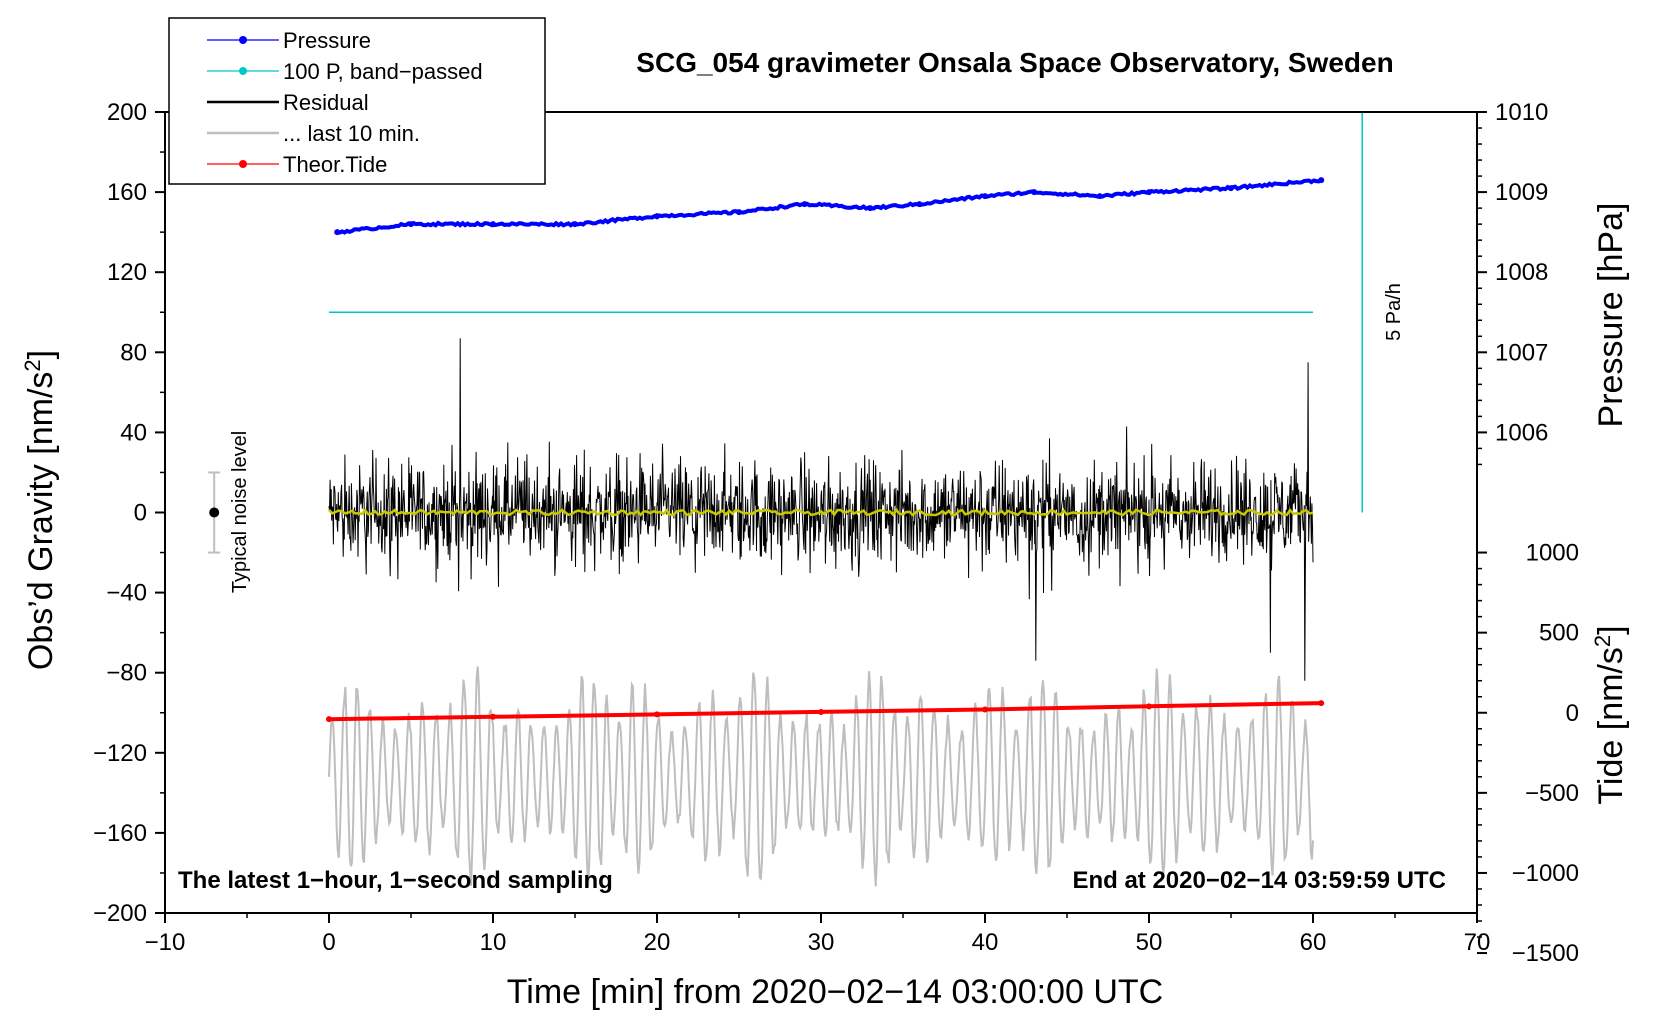  I want to click on tide-tick-label: −500, so click(1552, 793).